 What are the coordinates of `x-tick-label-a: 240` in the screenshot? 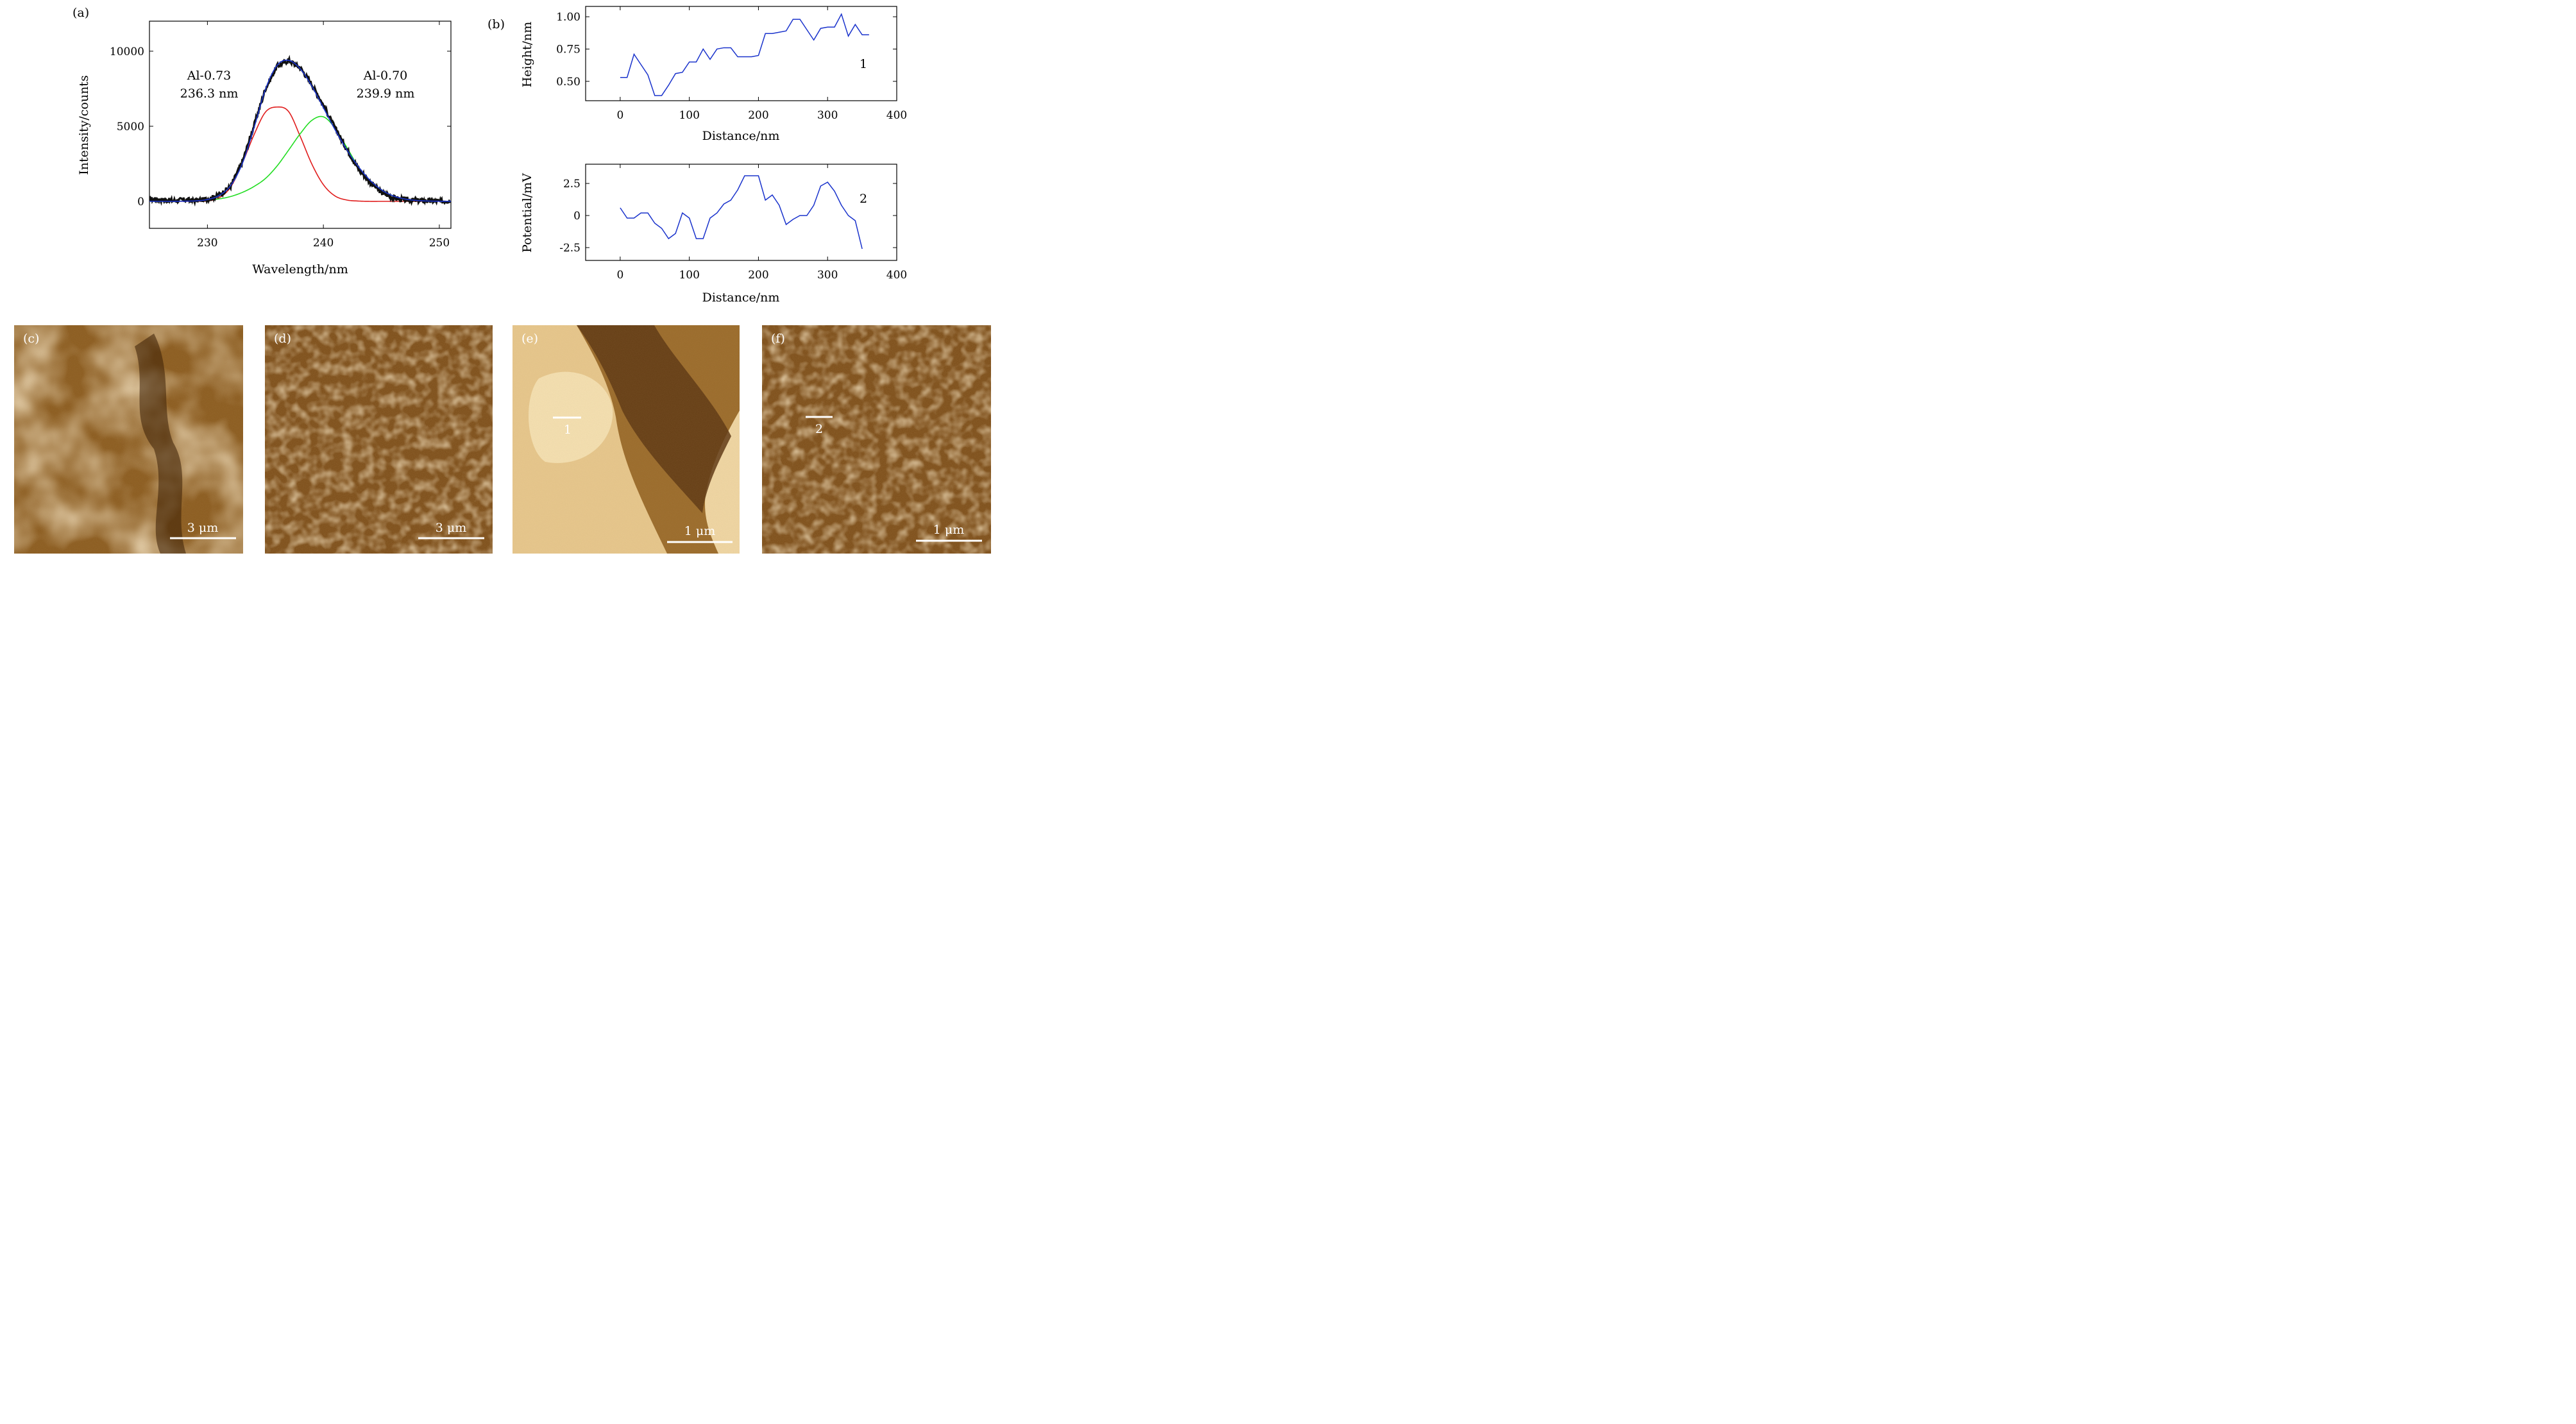 It's located at (323, 243).